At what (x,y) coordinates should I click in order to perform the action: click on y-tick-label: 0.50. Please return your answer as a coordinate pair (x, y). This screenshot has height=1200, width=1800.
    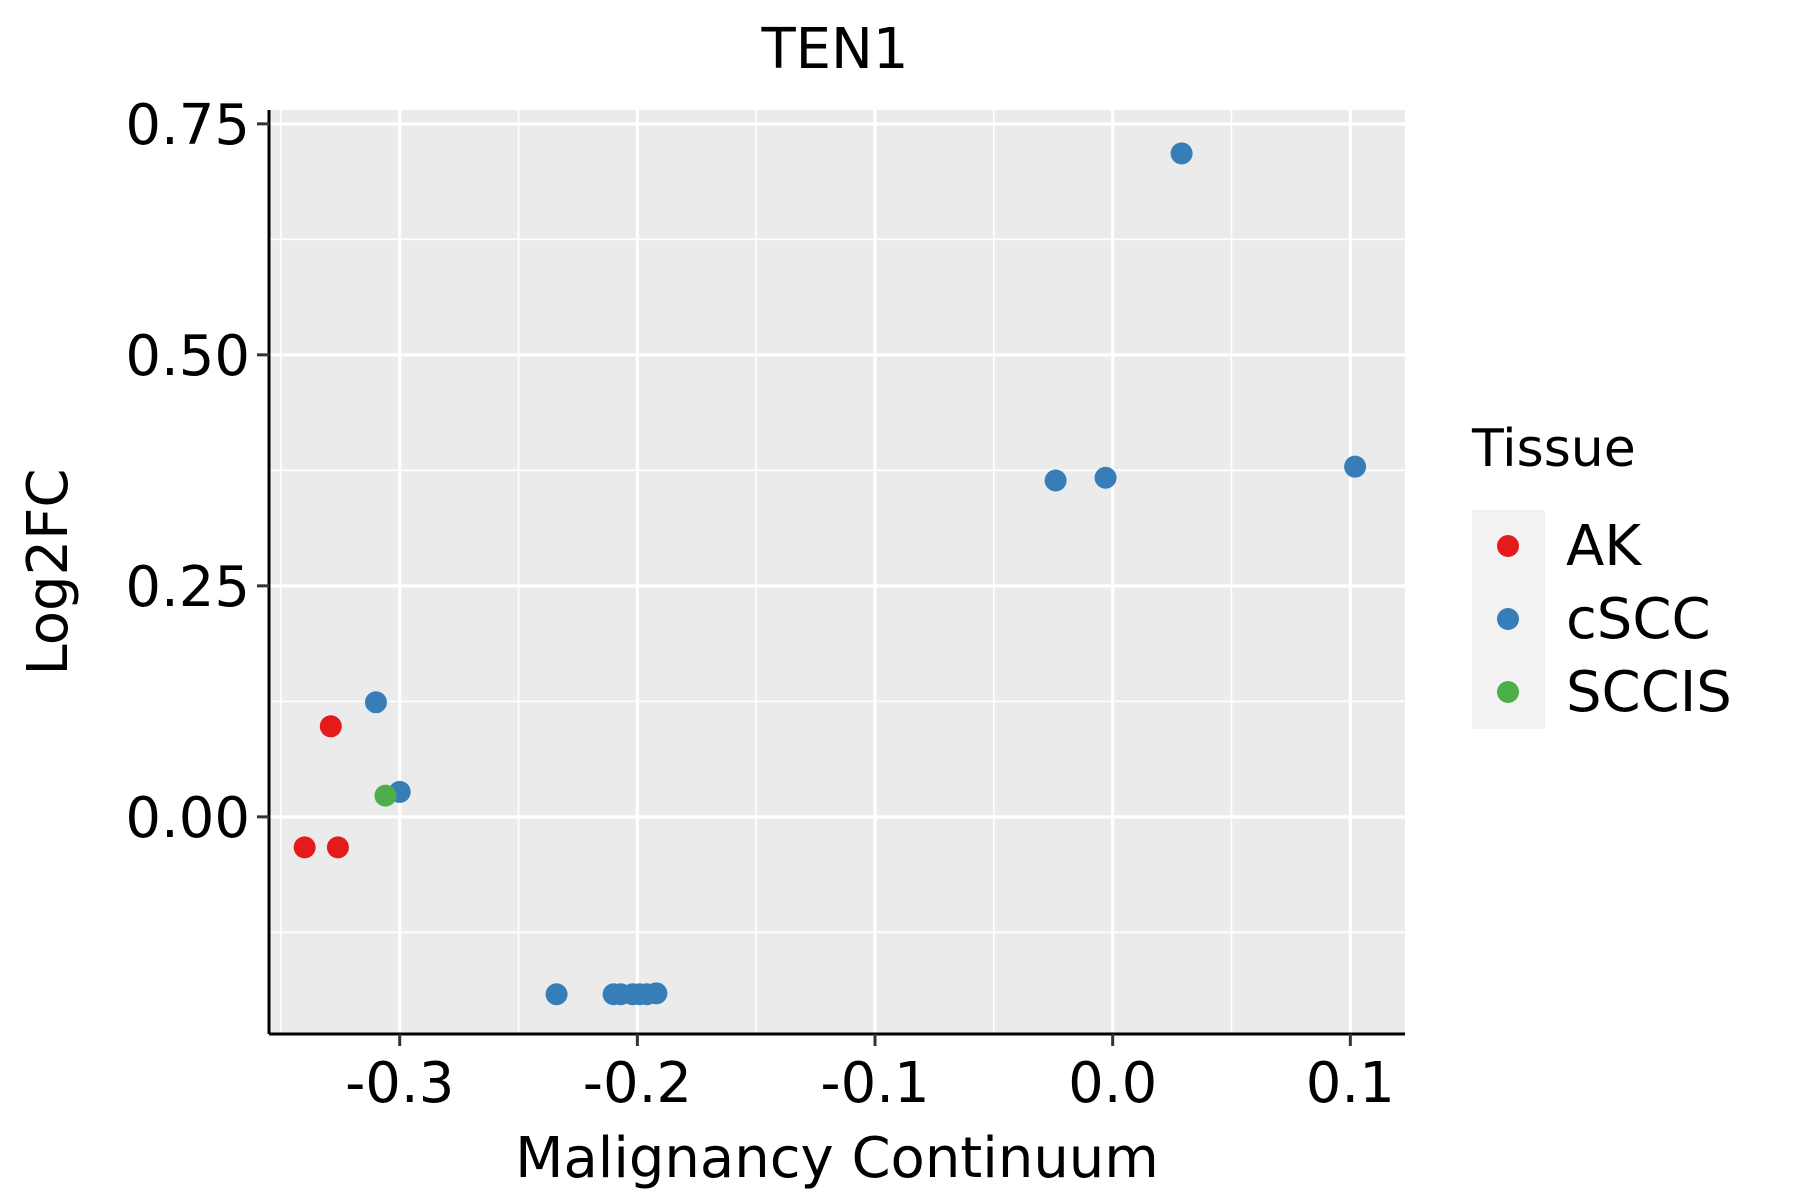
    Looking at the image, I should click on (187, 356).